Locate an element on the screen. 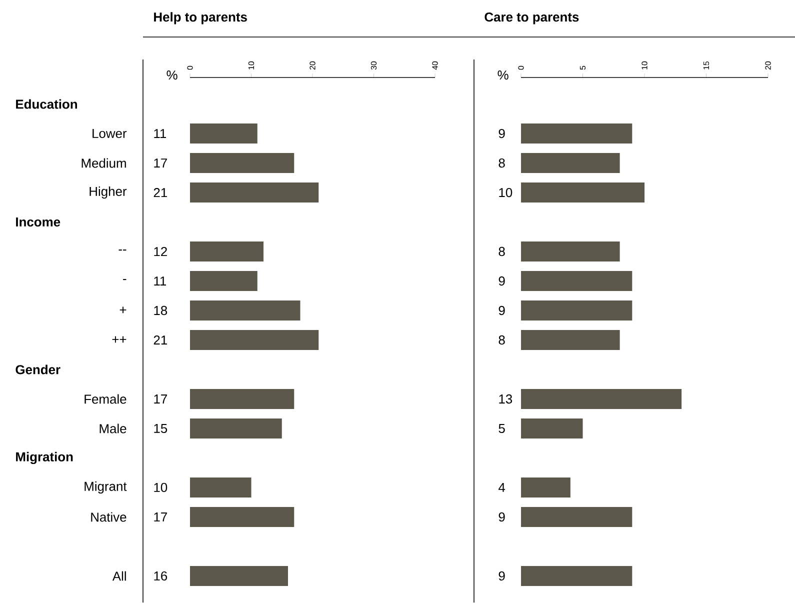 This screenshot has height=603, width=795. y-tick-label: Medium is located at coordinates (104, 163).